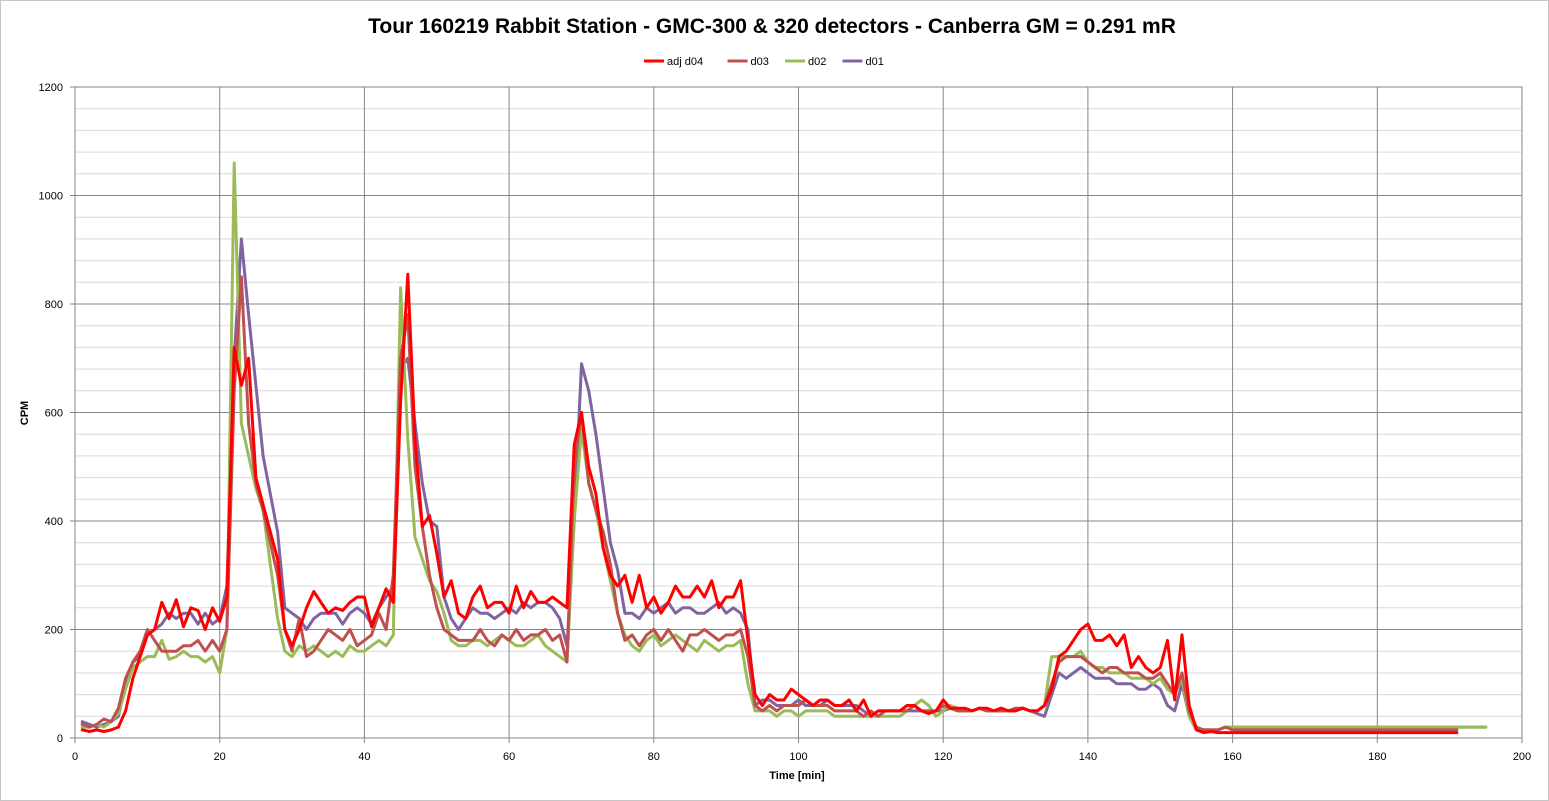 The height and width of the screenshot is (801, 1549). I want to click on x-axis-ticks: 0 20 40 60 80 100 120 140 160 180 200, so click(801, 750).